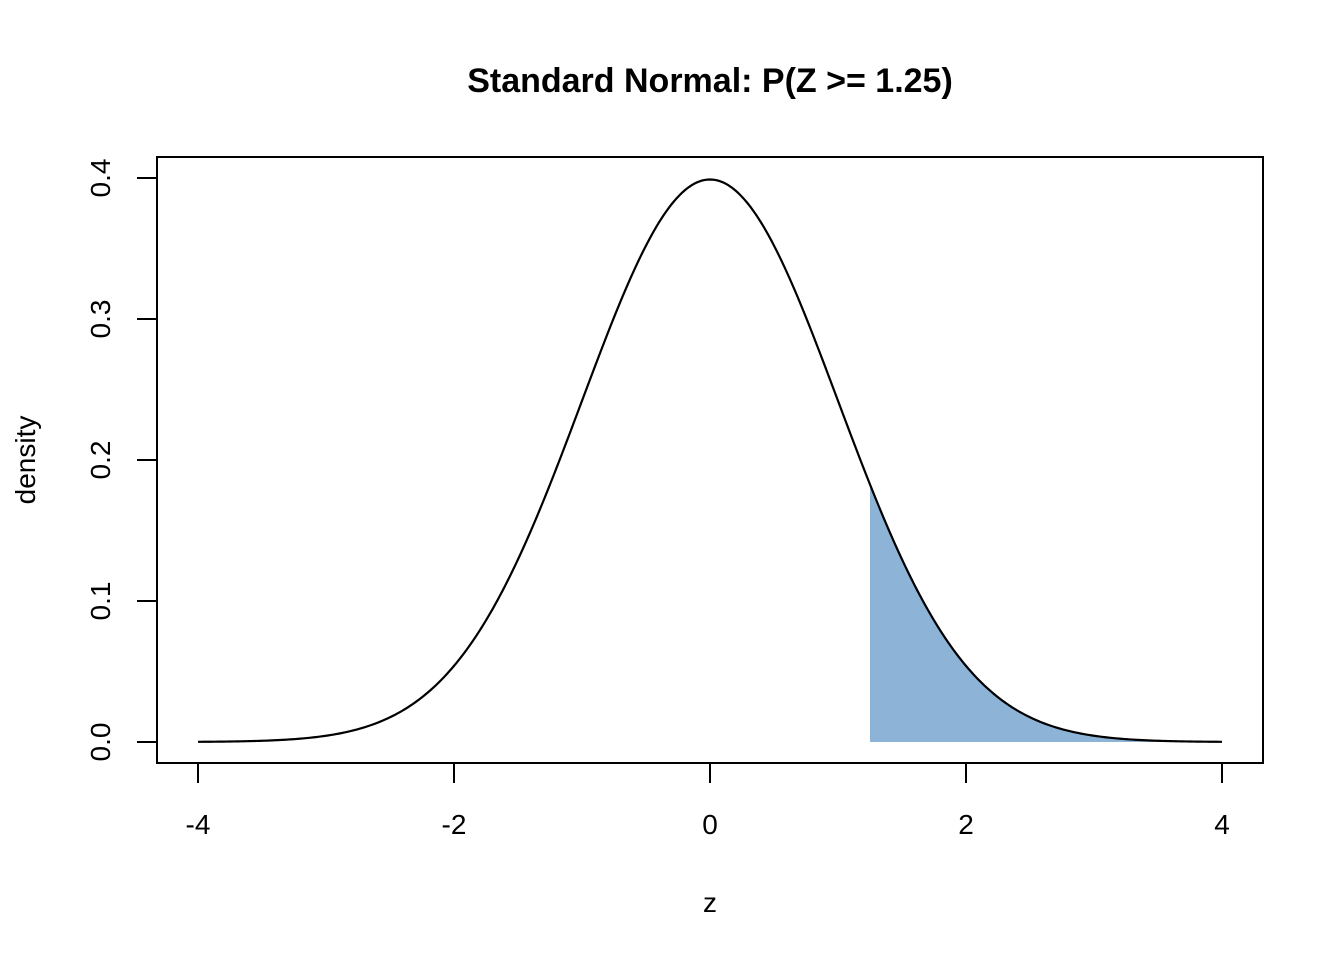 The image size is (1344, 960). I want to click on y-tick-label: 0.2, so click(100, 460).